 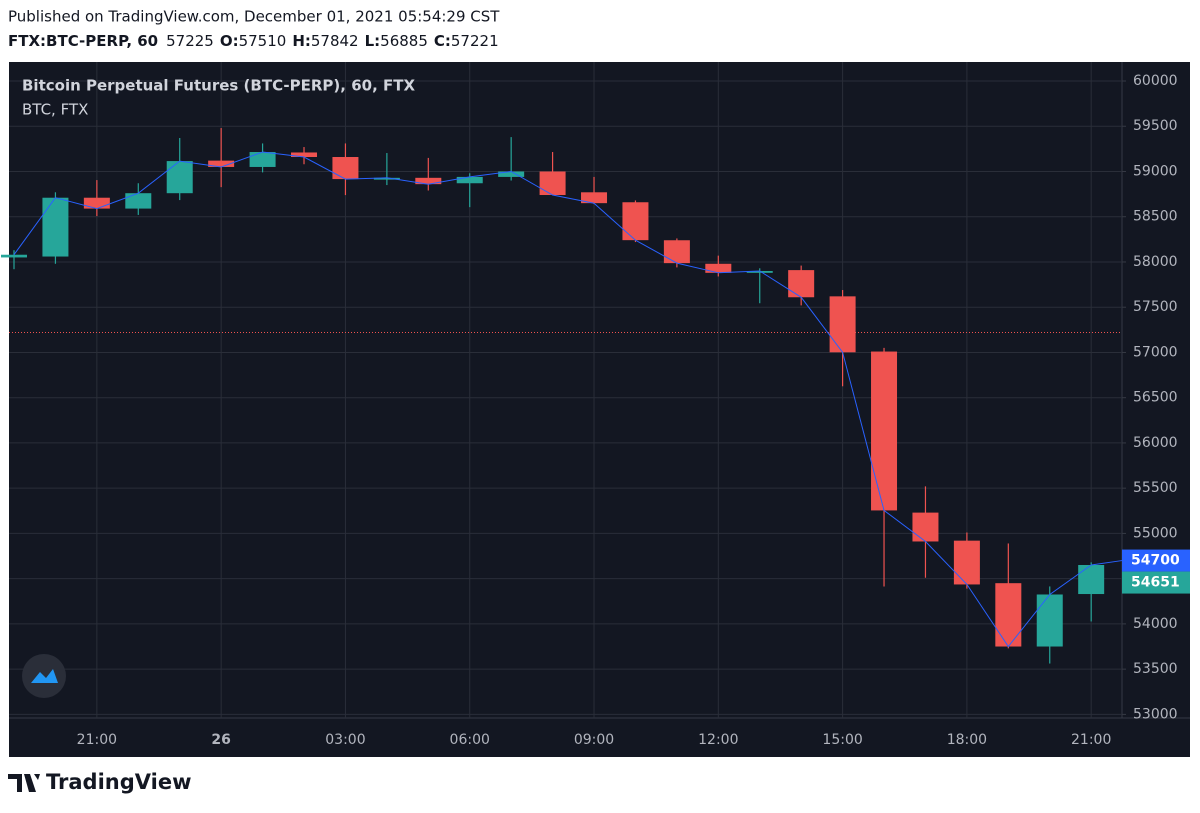 I want to click on price-label: 54651, so click(x=1155, y=583).